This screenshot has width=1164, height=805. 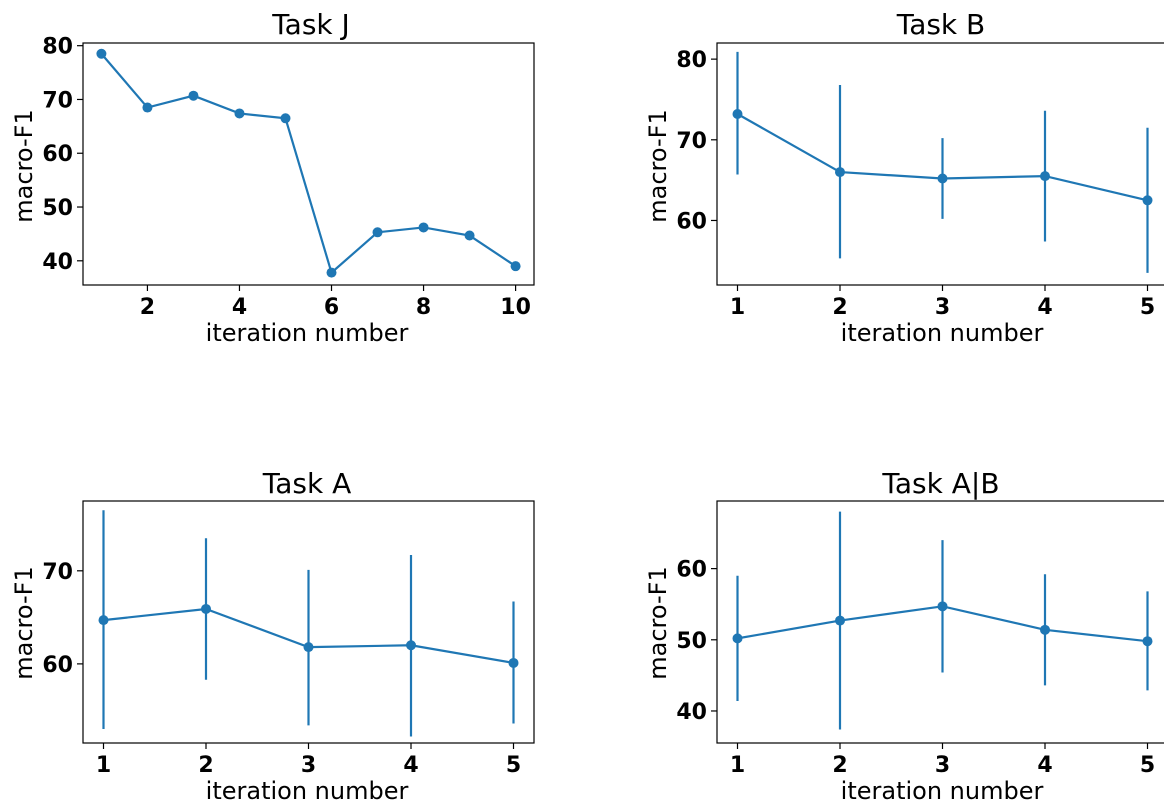 What do you see at coordinates (306, 483) in the screenshot?
I see `subplot-title: Task A` at bounding box center [306, 483].